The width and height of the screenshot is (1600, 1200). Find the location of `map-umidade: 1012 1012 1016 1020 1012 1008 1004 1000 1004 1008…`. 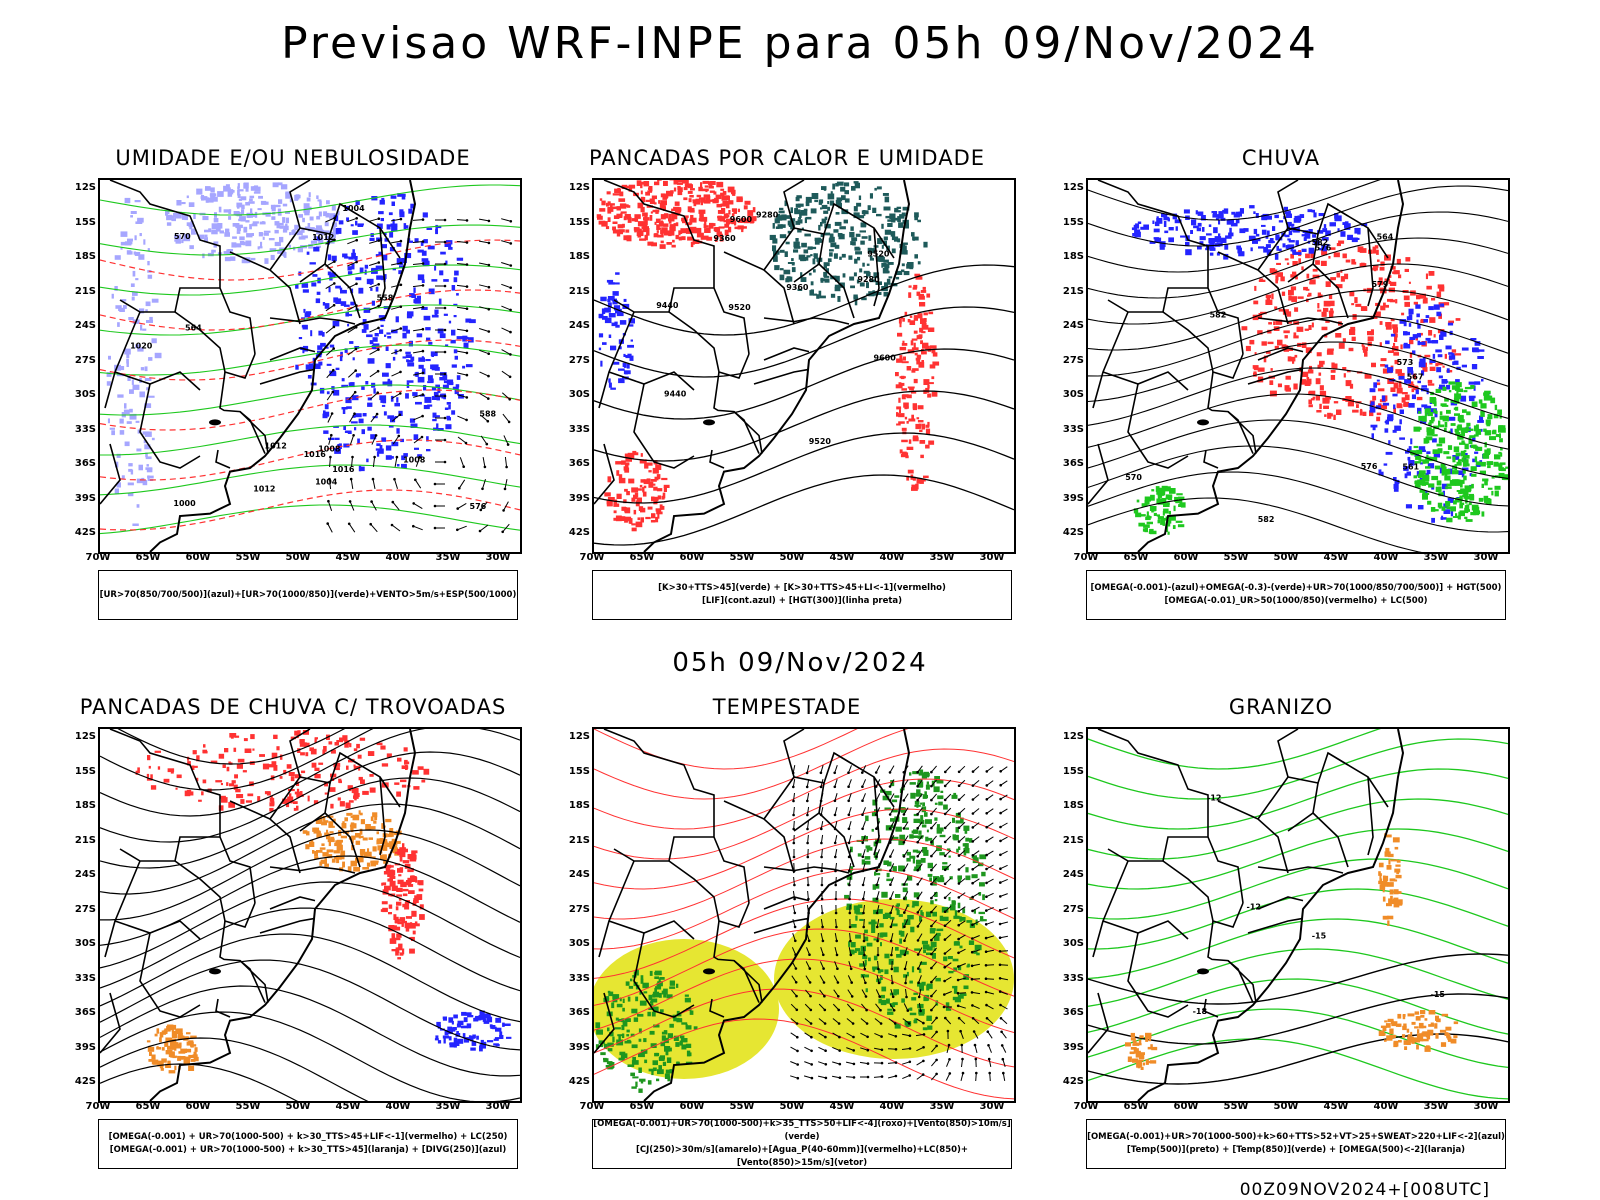

map-umidade: 1012 1012 1016 1020 1012 1008 1004 1000 1004 1008… is located at coordinates (310, 366).